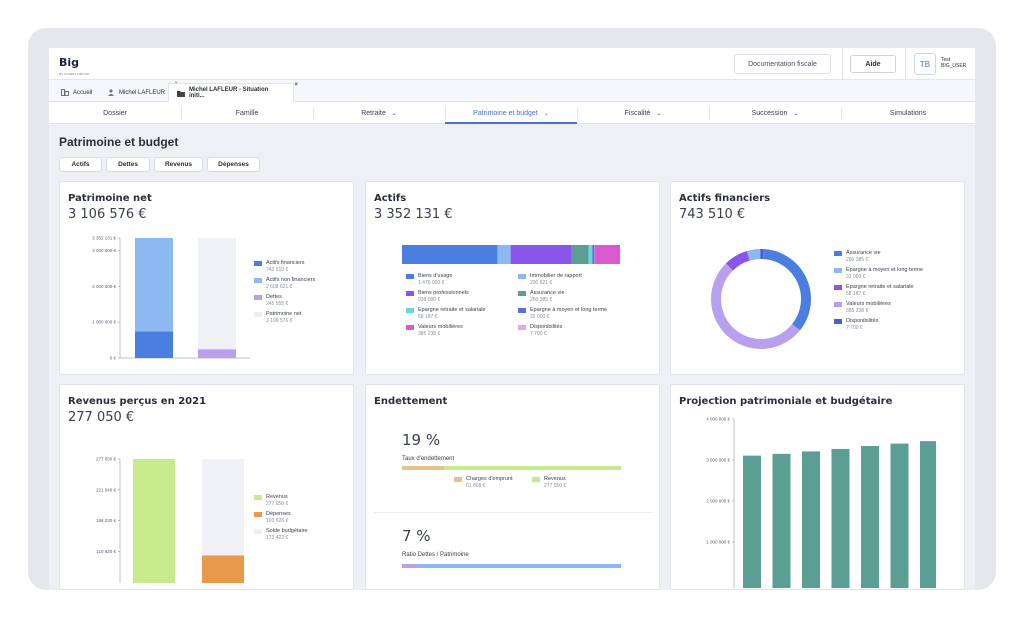 The image size is (1024, 617). What do you see at coordinates (277, 521) in the screenshot?
I see `legend-value: 103 628 €` at bounding box center [277, 521].